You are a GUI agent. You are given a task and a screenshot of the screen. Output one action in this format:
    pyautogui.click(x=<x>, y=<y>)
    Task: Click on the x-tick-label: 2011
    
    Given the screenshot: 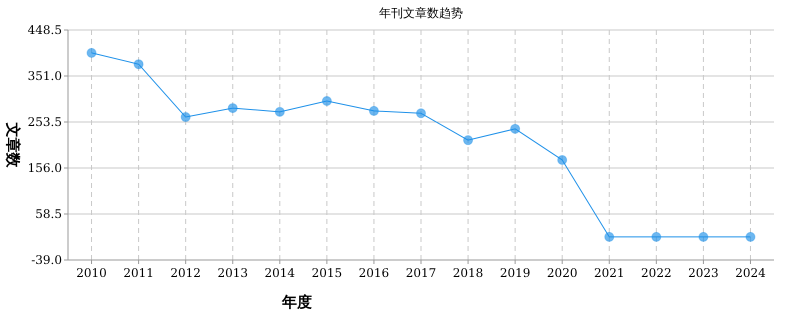 What is the action you would take?
    pyautogui.click(x=138, y=273)
    